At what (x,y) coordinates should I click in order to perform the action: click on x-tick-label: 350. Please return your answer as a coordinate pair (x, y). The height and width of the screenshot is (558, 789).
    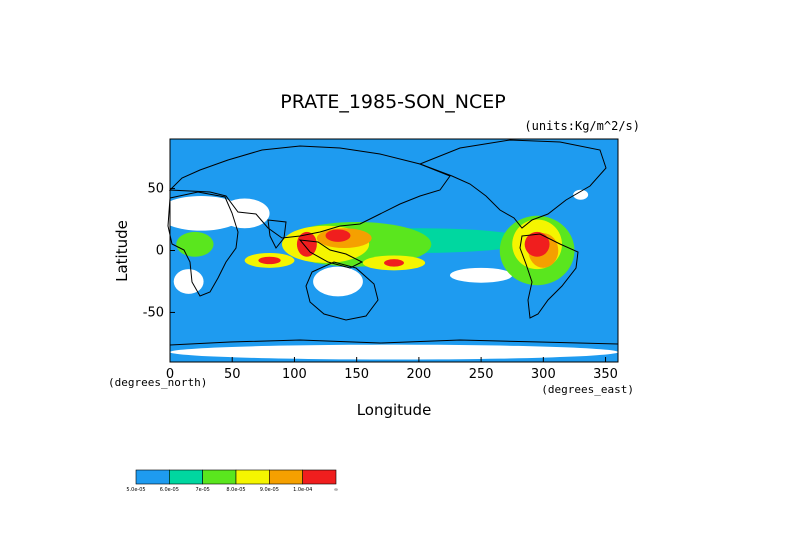
    Looking at the image, I should click on (605, 374).